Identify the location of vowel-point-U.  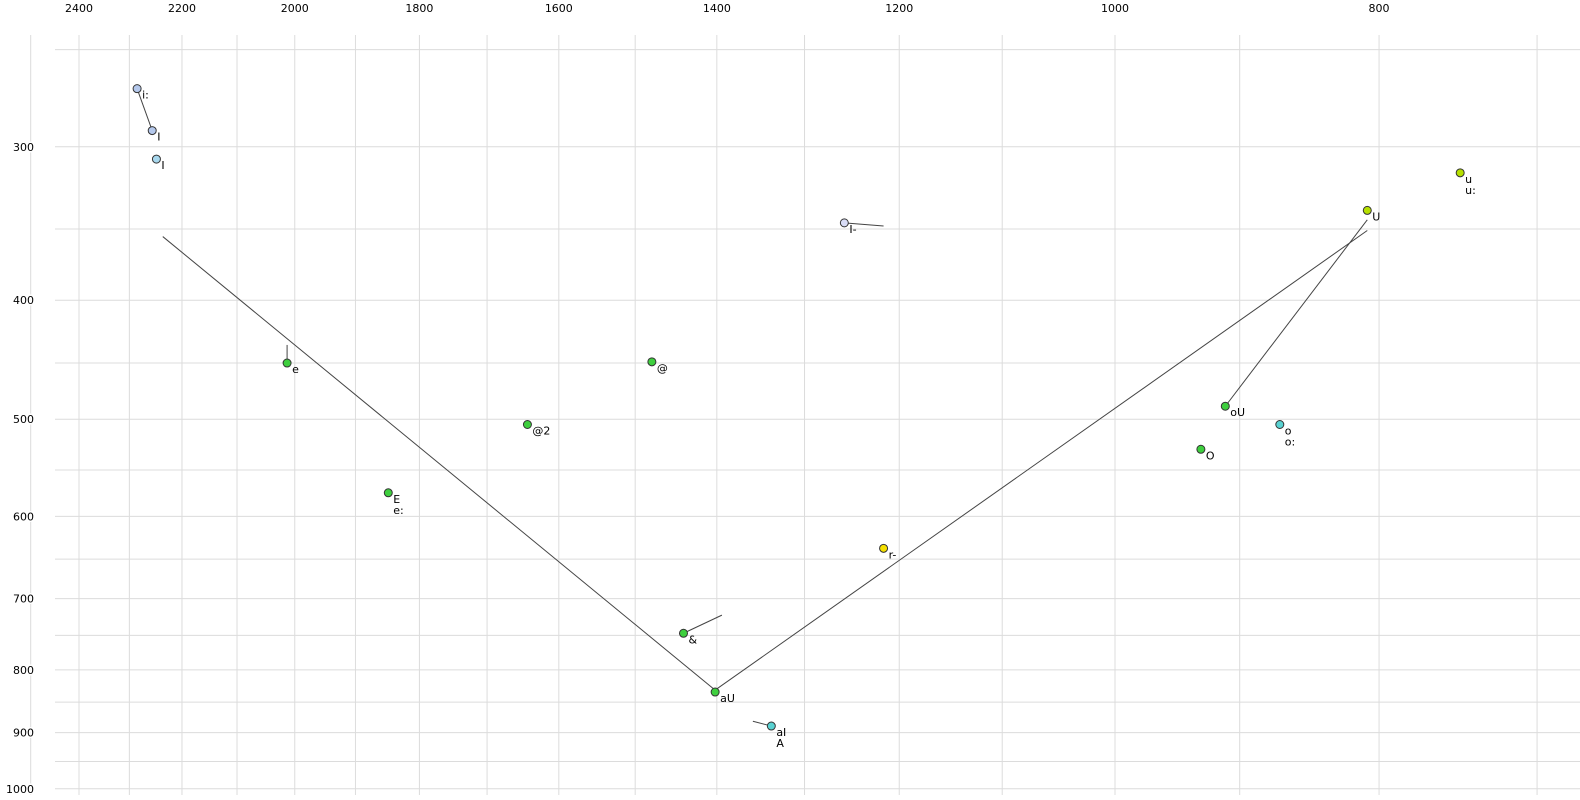
(1367, 210).